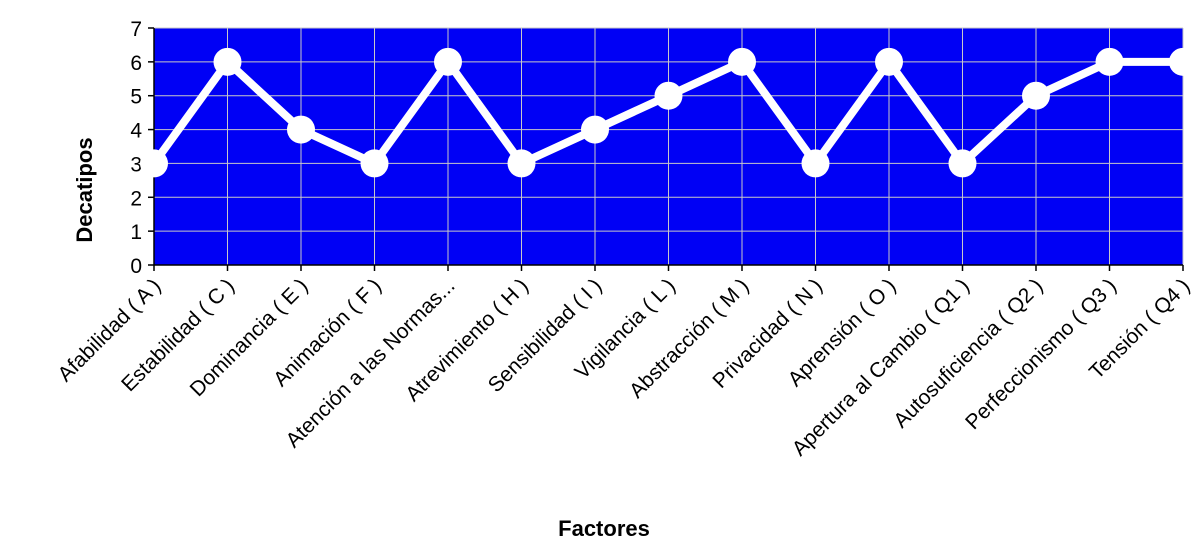 This screenshot has width=1195, height=543. I want to click on x-axis-title: Factores, so click(604, 528).